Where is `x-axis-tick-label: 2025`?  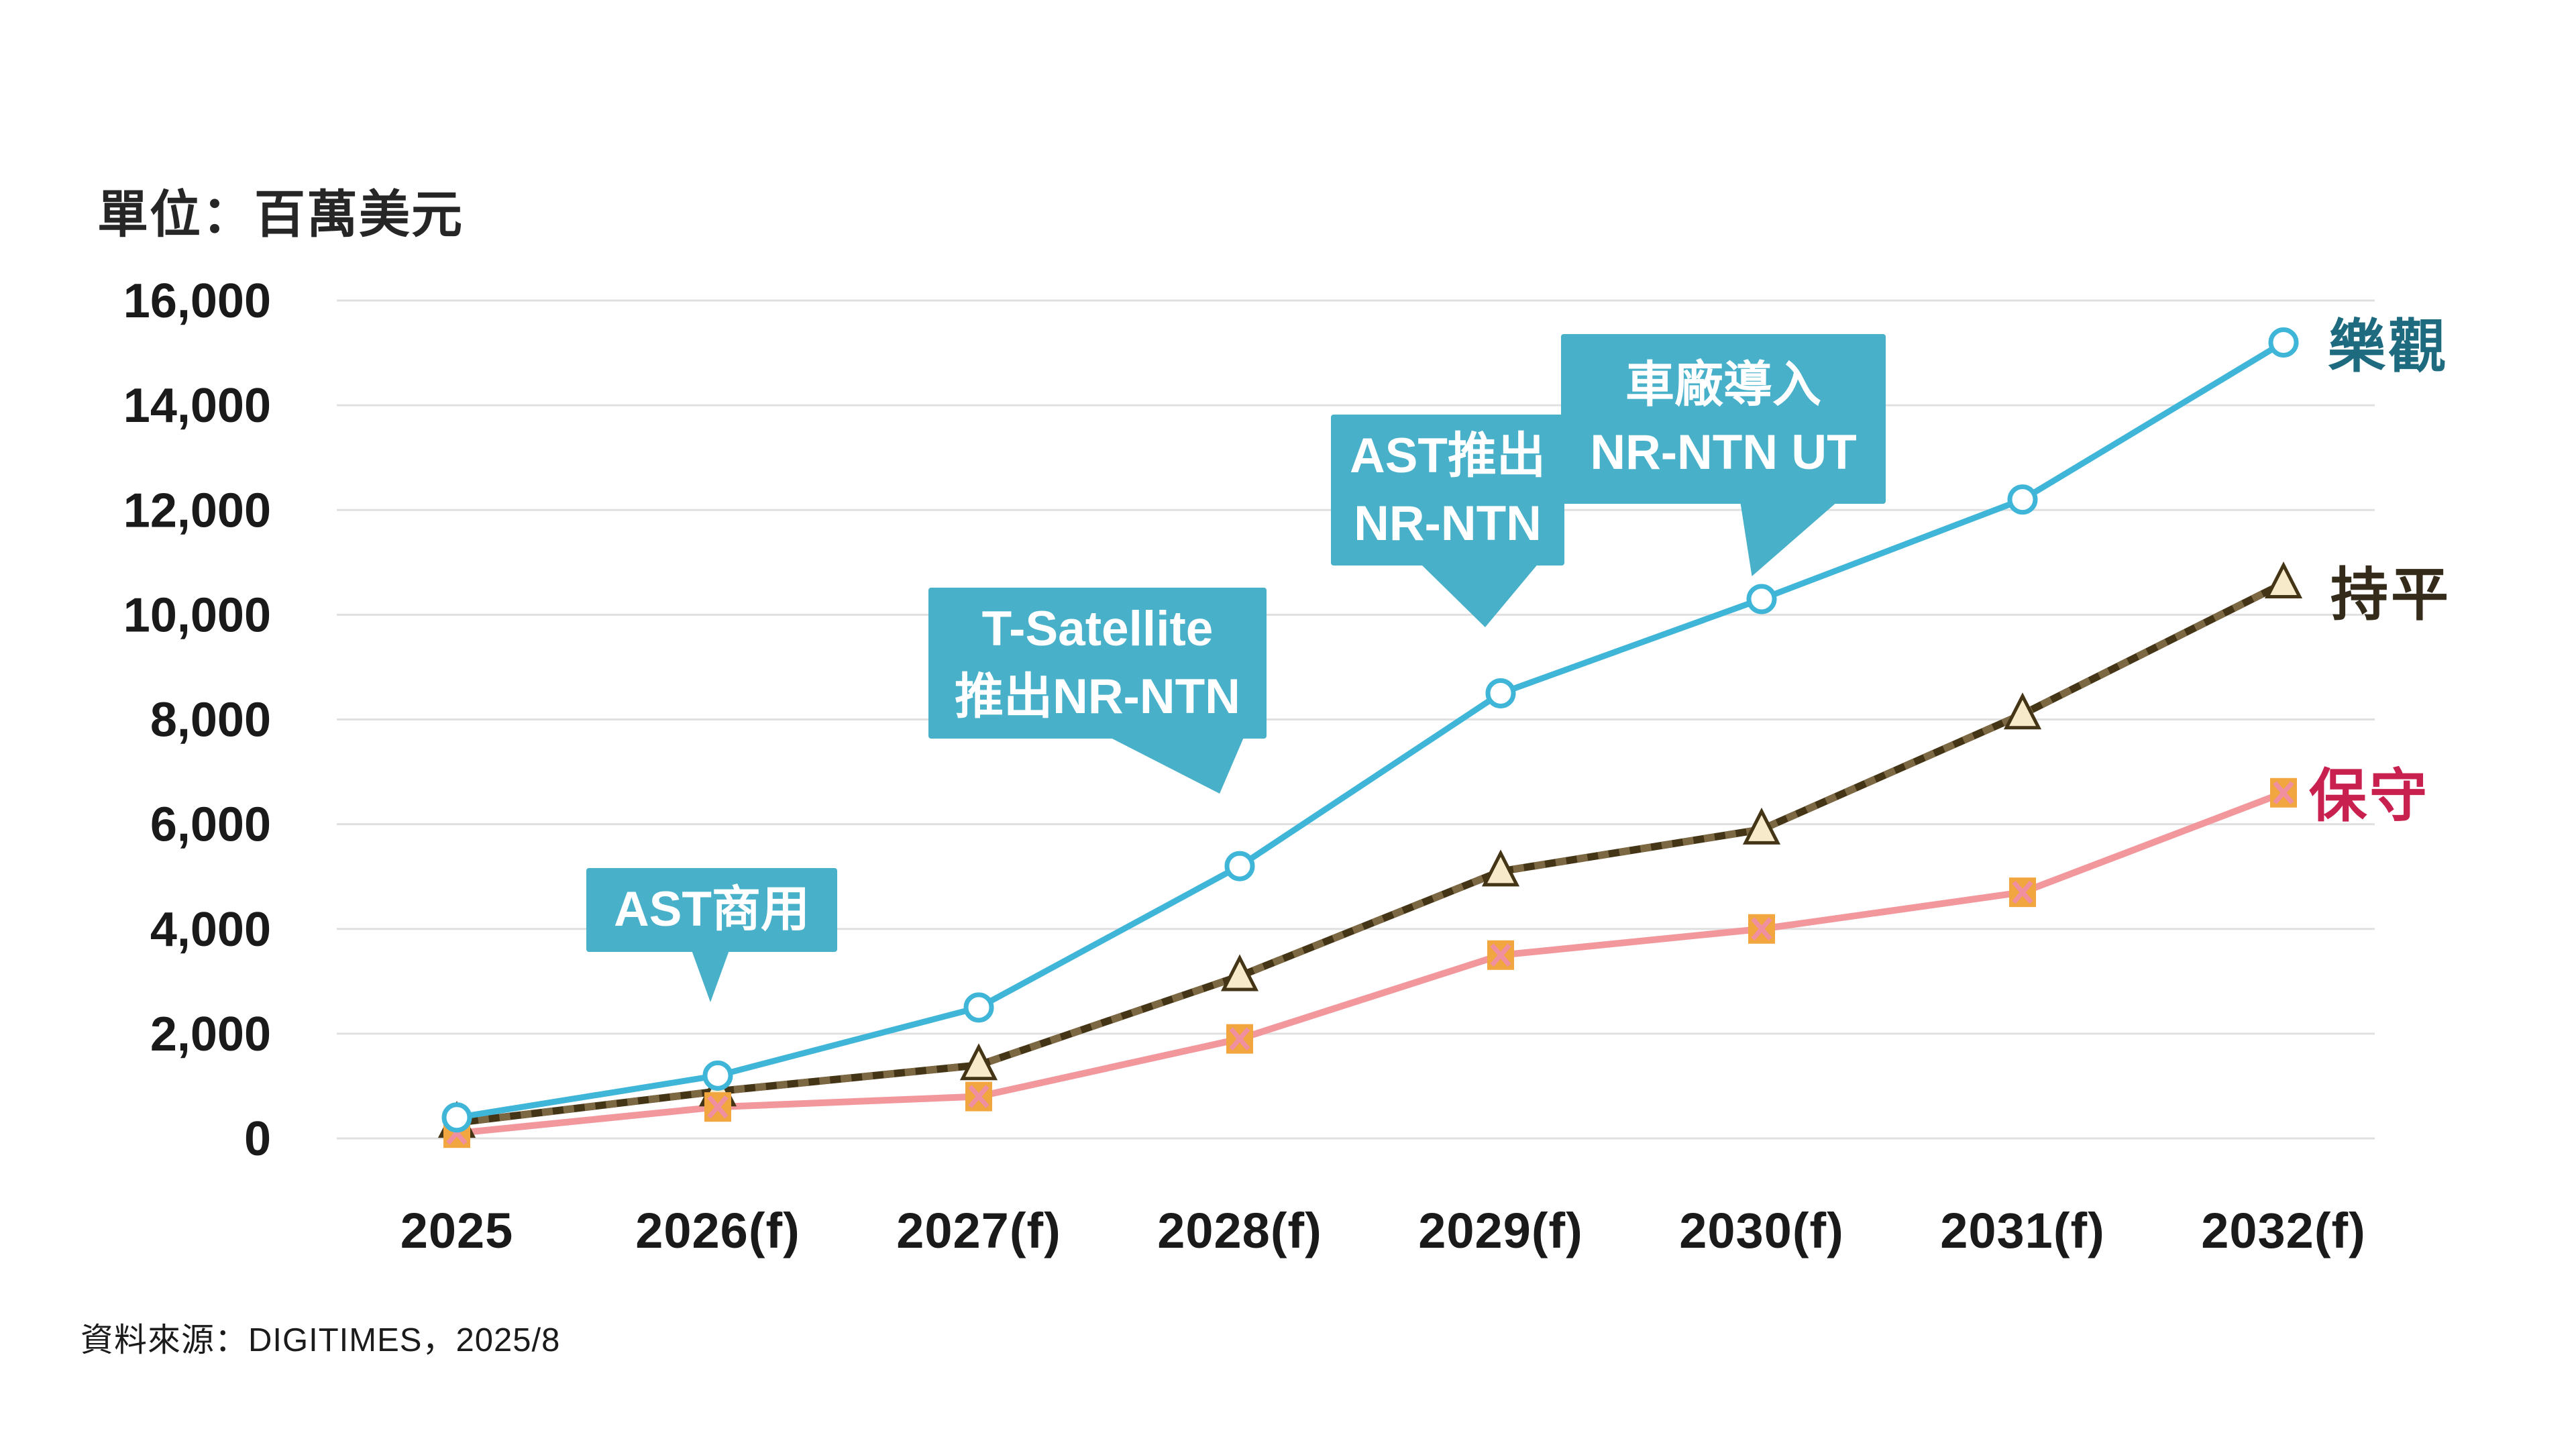 x-axis-tick-label: 2025 is located at coordinates (457, 1230).